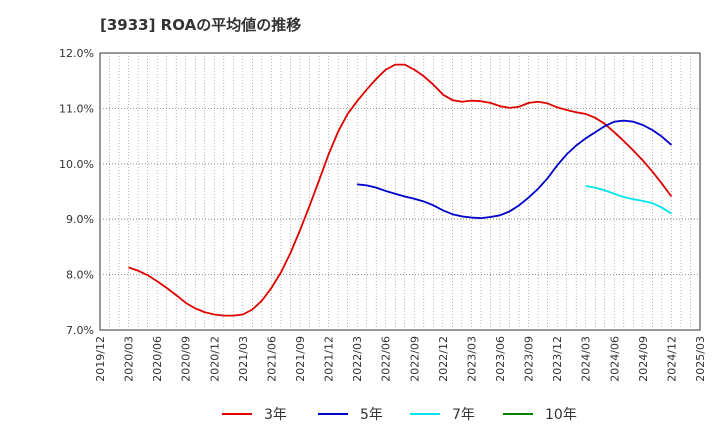 The width and height of the screenshot is (720, 440). Describe the element at coordinates (371, 415) in the screenshot. I see `legend-label: 5年` at that location.